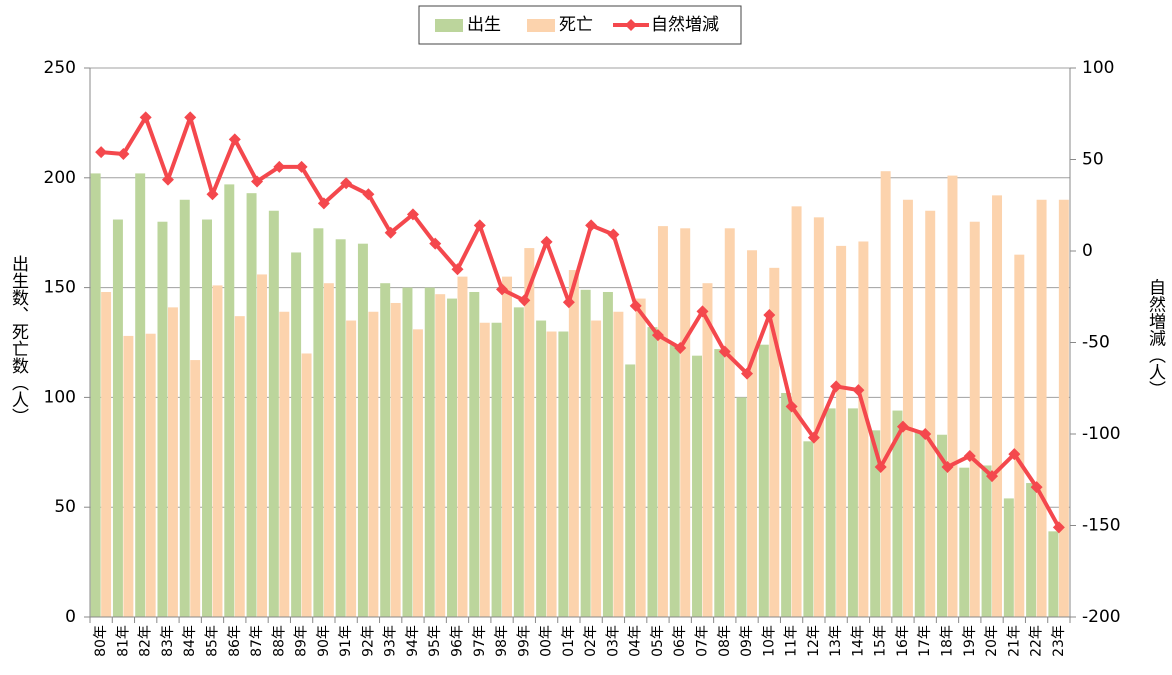 Image resolution: width=1172 pixels, height=675 pixels. What do you see at coordinates (769, 641) in the screenshot?
I see `x-tick-label: 10年` at bounding box center [769, 641].